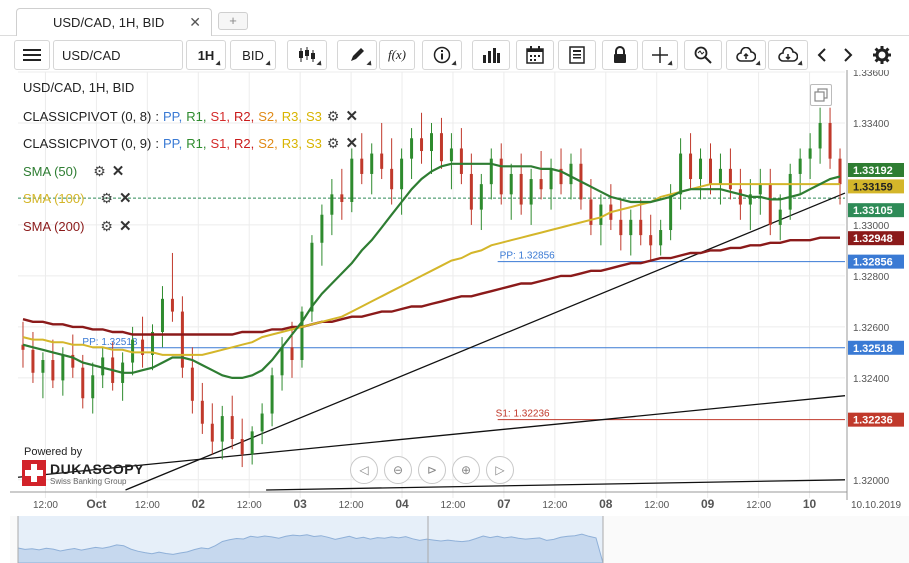 The width and height of the screenshot is (909, 563). What do you see at coordinates (873, 211) in the screenshot?
I see `price-badge-label: 1.33105` at bounding box center [873, 211].